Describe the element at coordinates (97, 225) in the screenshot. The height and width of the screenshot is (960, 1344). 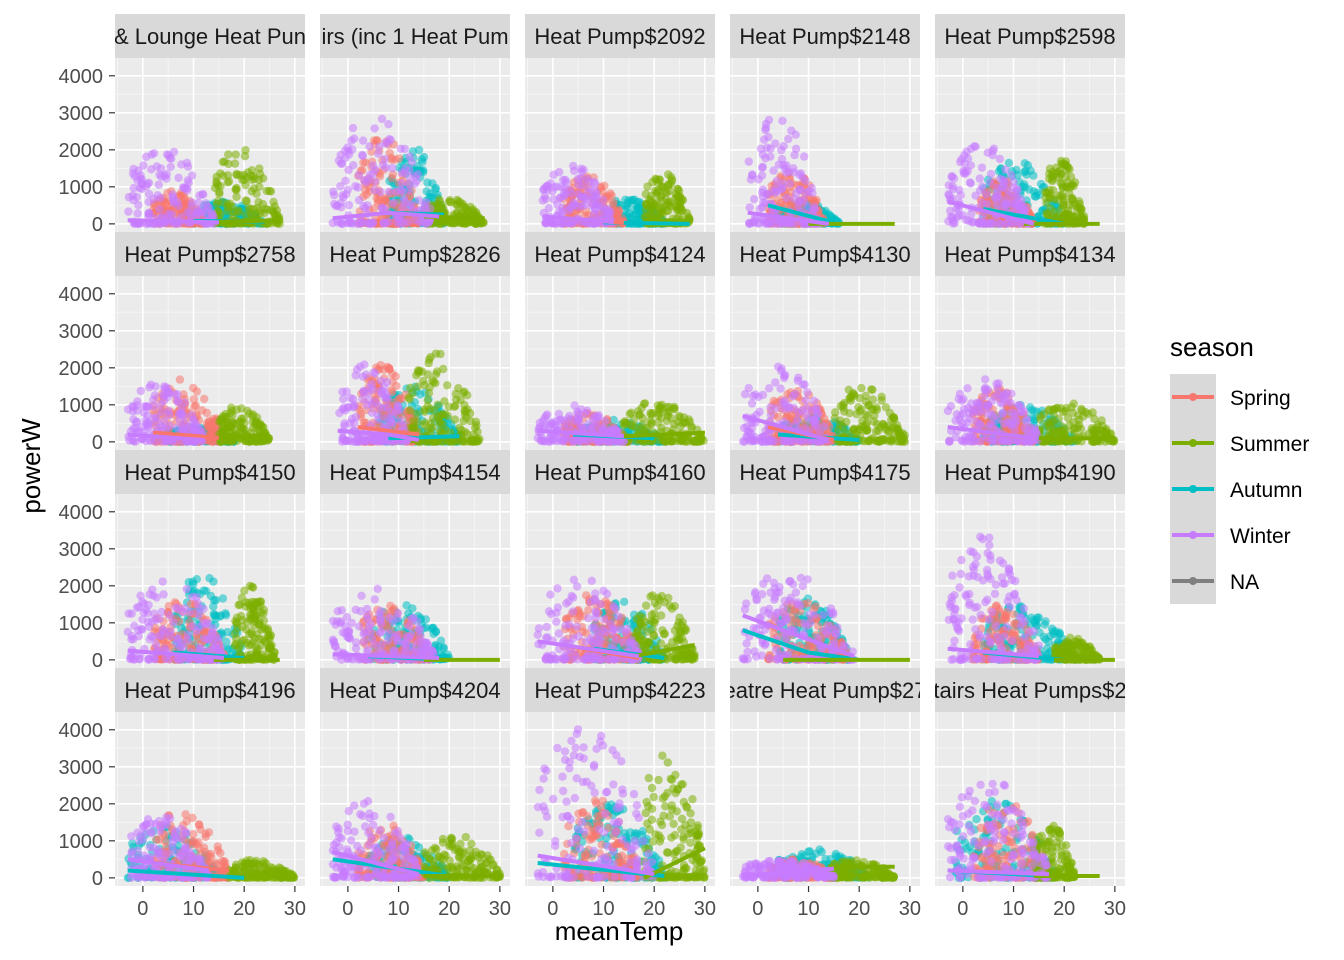
I see `y-tick-label: 0` at that location.